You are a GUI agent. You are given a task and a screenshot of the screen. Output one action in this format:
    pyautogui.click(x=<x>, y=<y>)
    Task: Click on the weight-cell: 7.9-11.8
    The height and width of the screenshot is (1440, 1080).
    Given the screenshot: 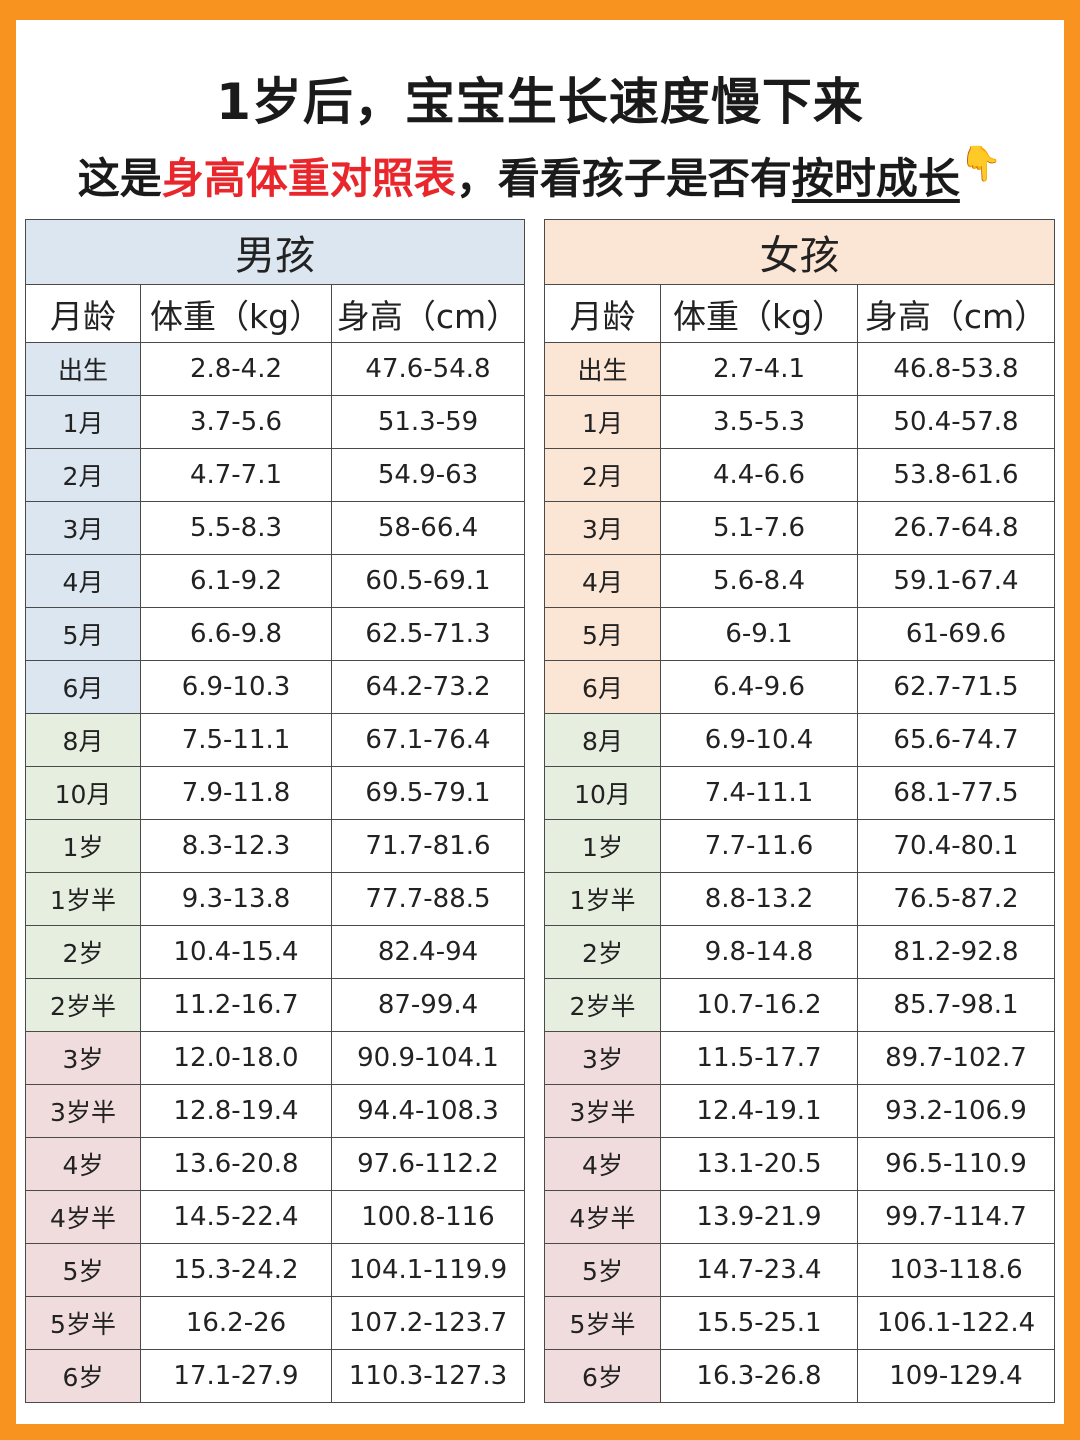 What is the action you would take?
    pyautogui.click(x=236, y=793)
    